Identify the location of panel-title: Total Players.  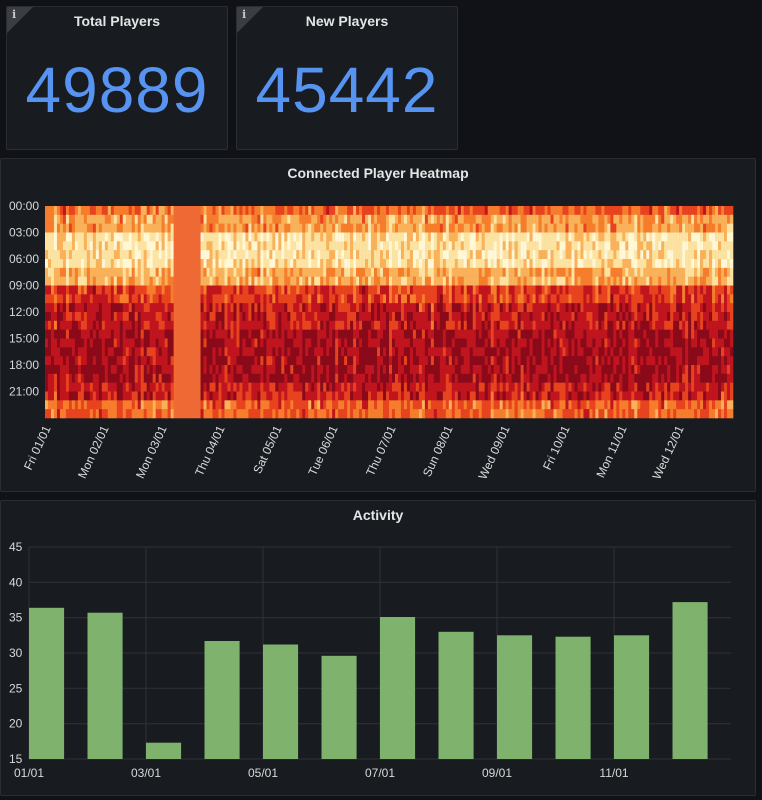
(117, 21).